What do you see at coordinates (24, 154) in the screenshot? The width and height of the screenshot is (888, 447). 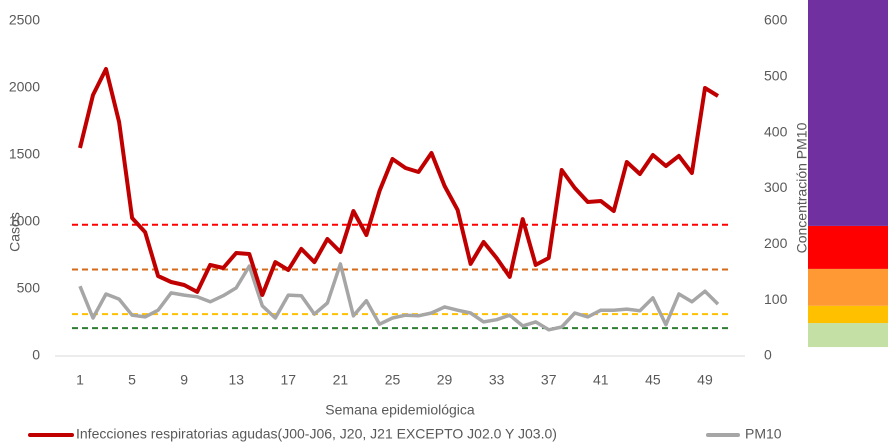 I see `y-tick-label: 1500` at bounding box center [24, 154].